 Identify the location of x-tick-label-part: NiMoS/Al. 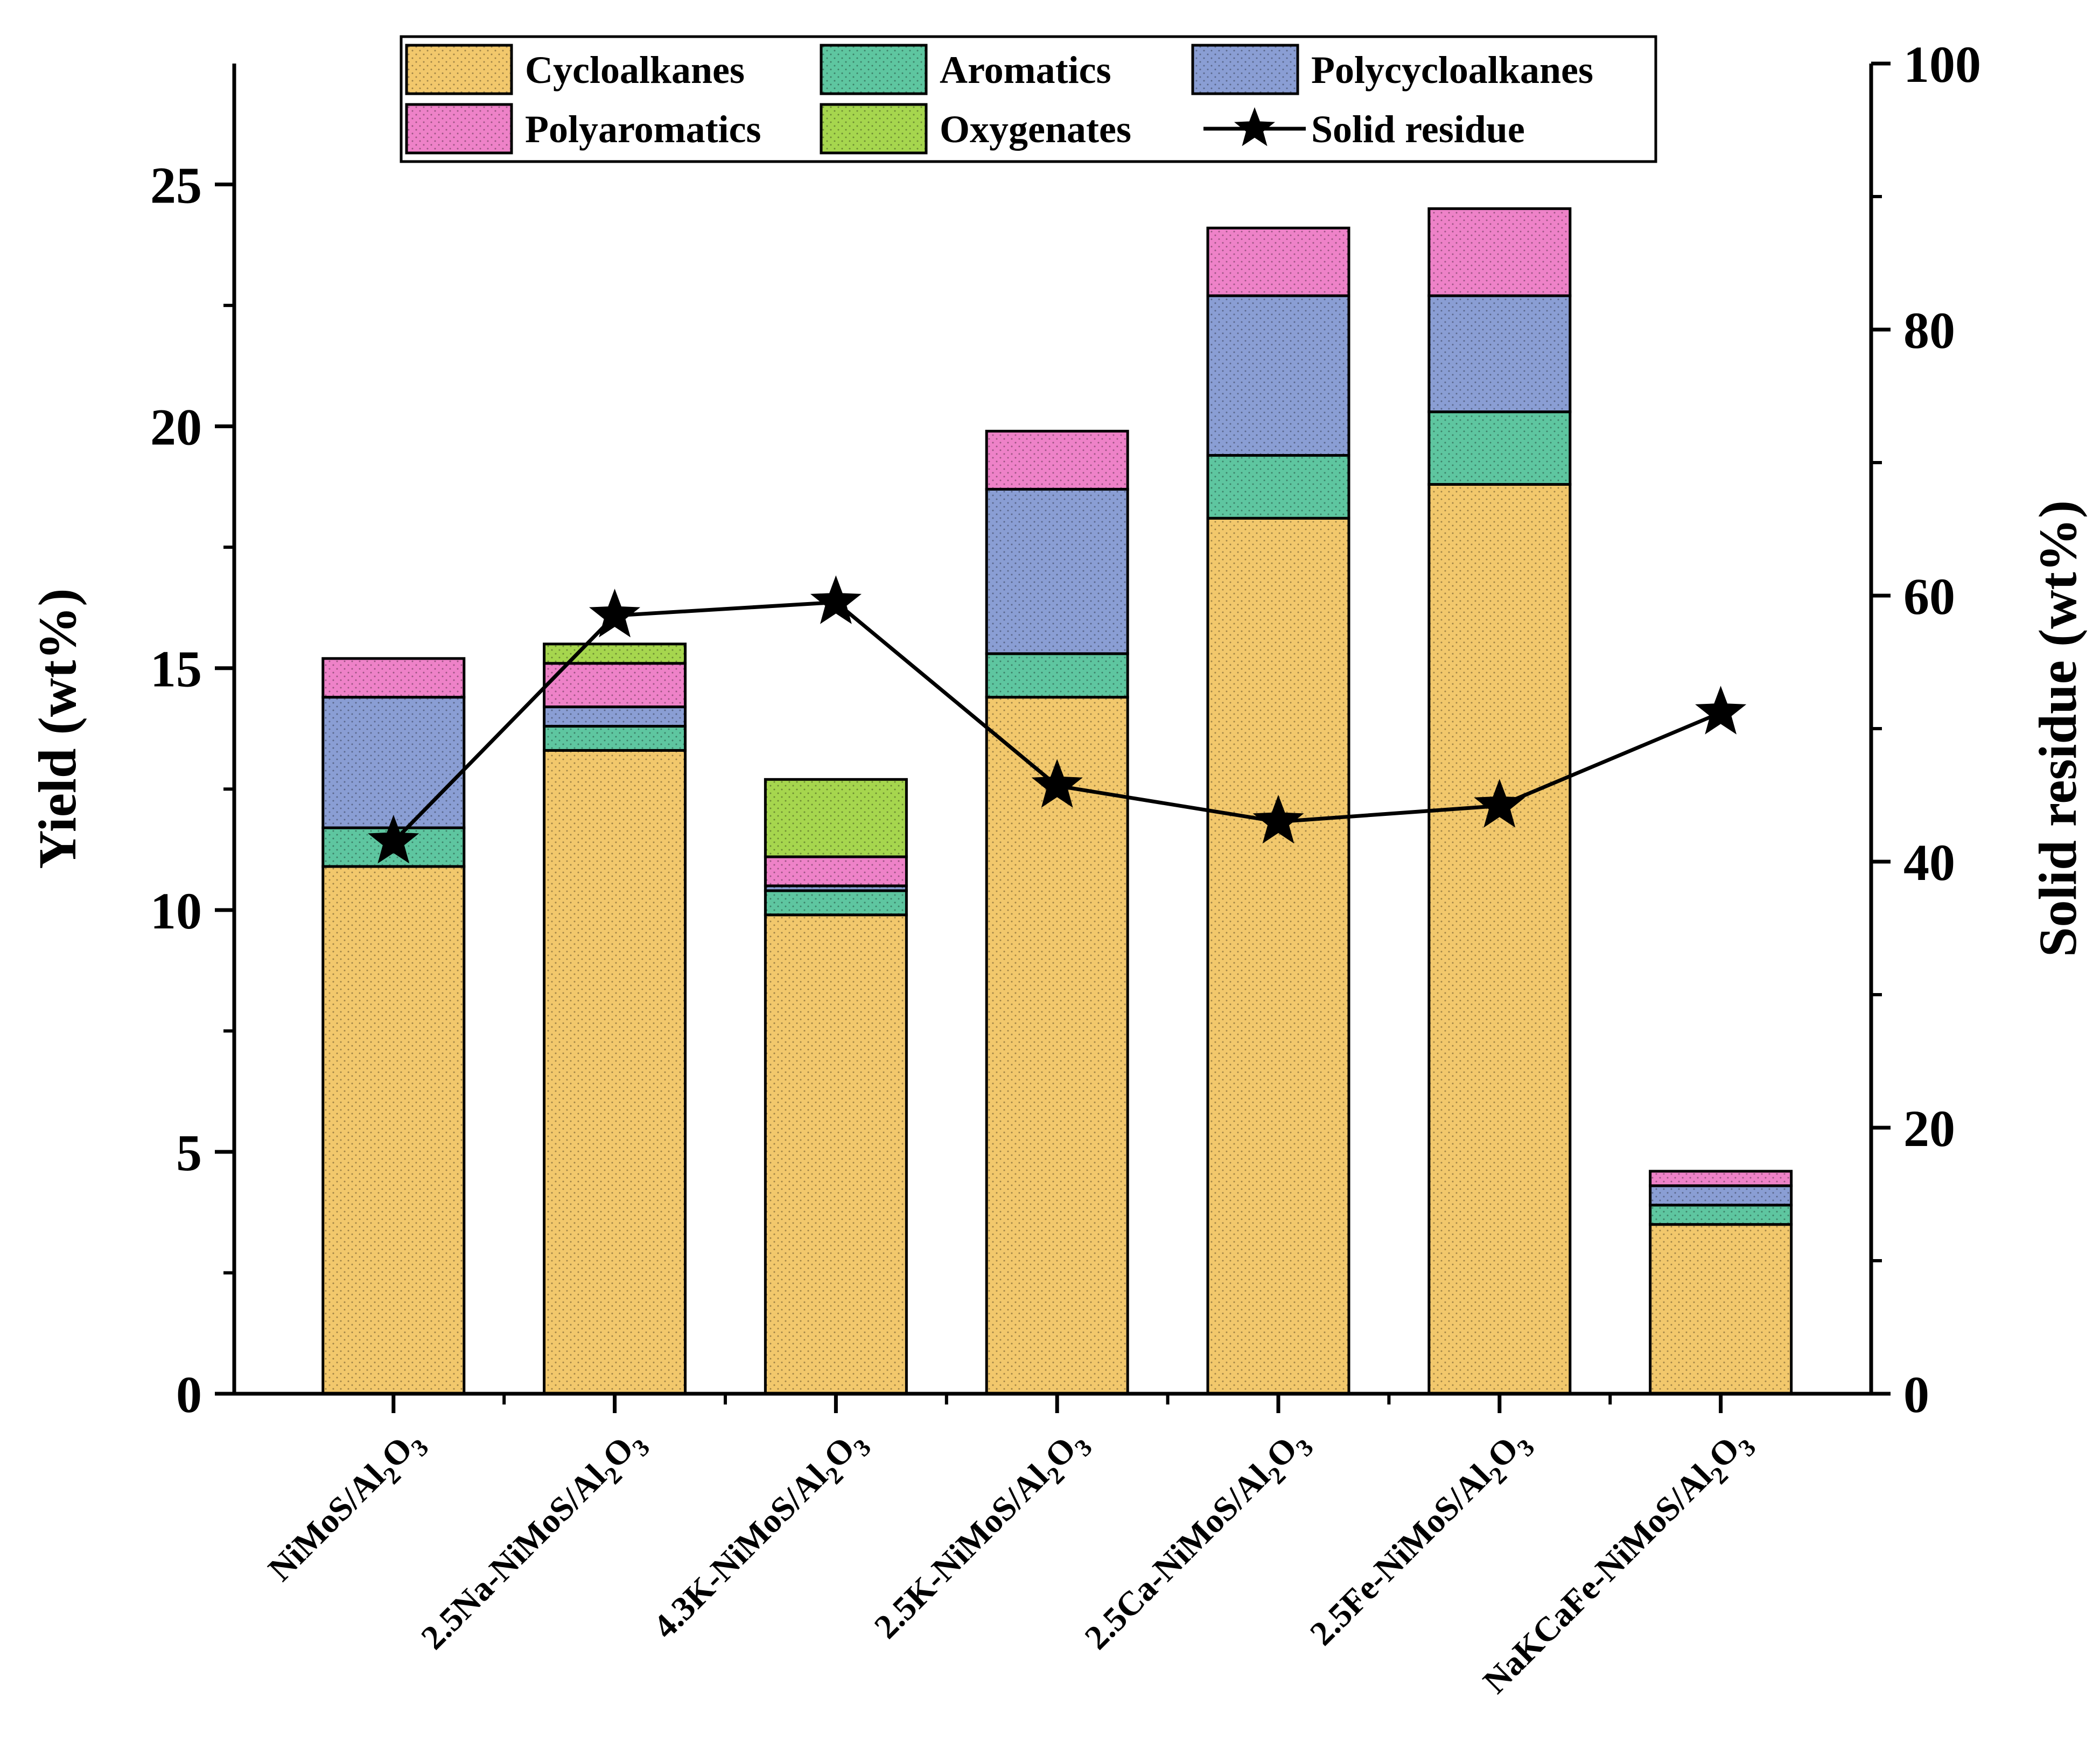
(326, 1523).